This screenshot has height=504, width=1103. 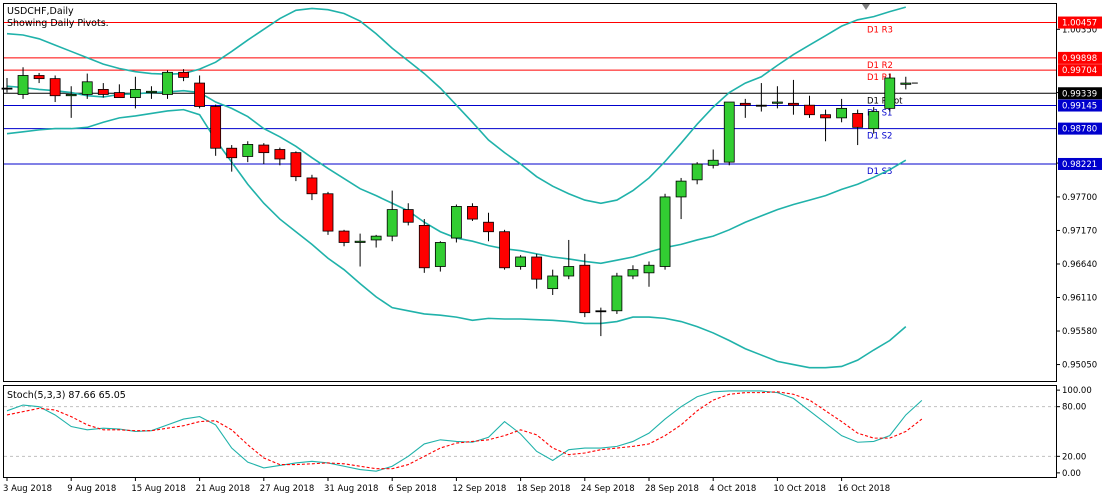 I want to click on pivot-price-label: 0.99339, so click(x=1079, y=94).